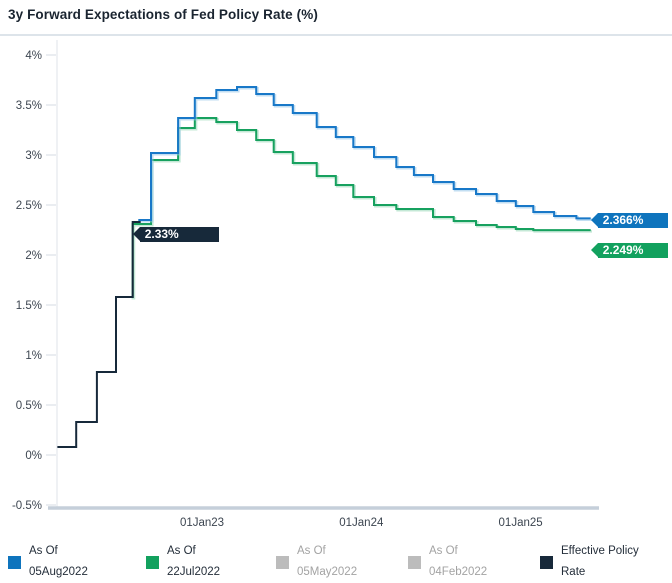  I want to click on legend-item-rate: Effective Policy Rate, so click(589, 562).